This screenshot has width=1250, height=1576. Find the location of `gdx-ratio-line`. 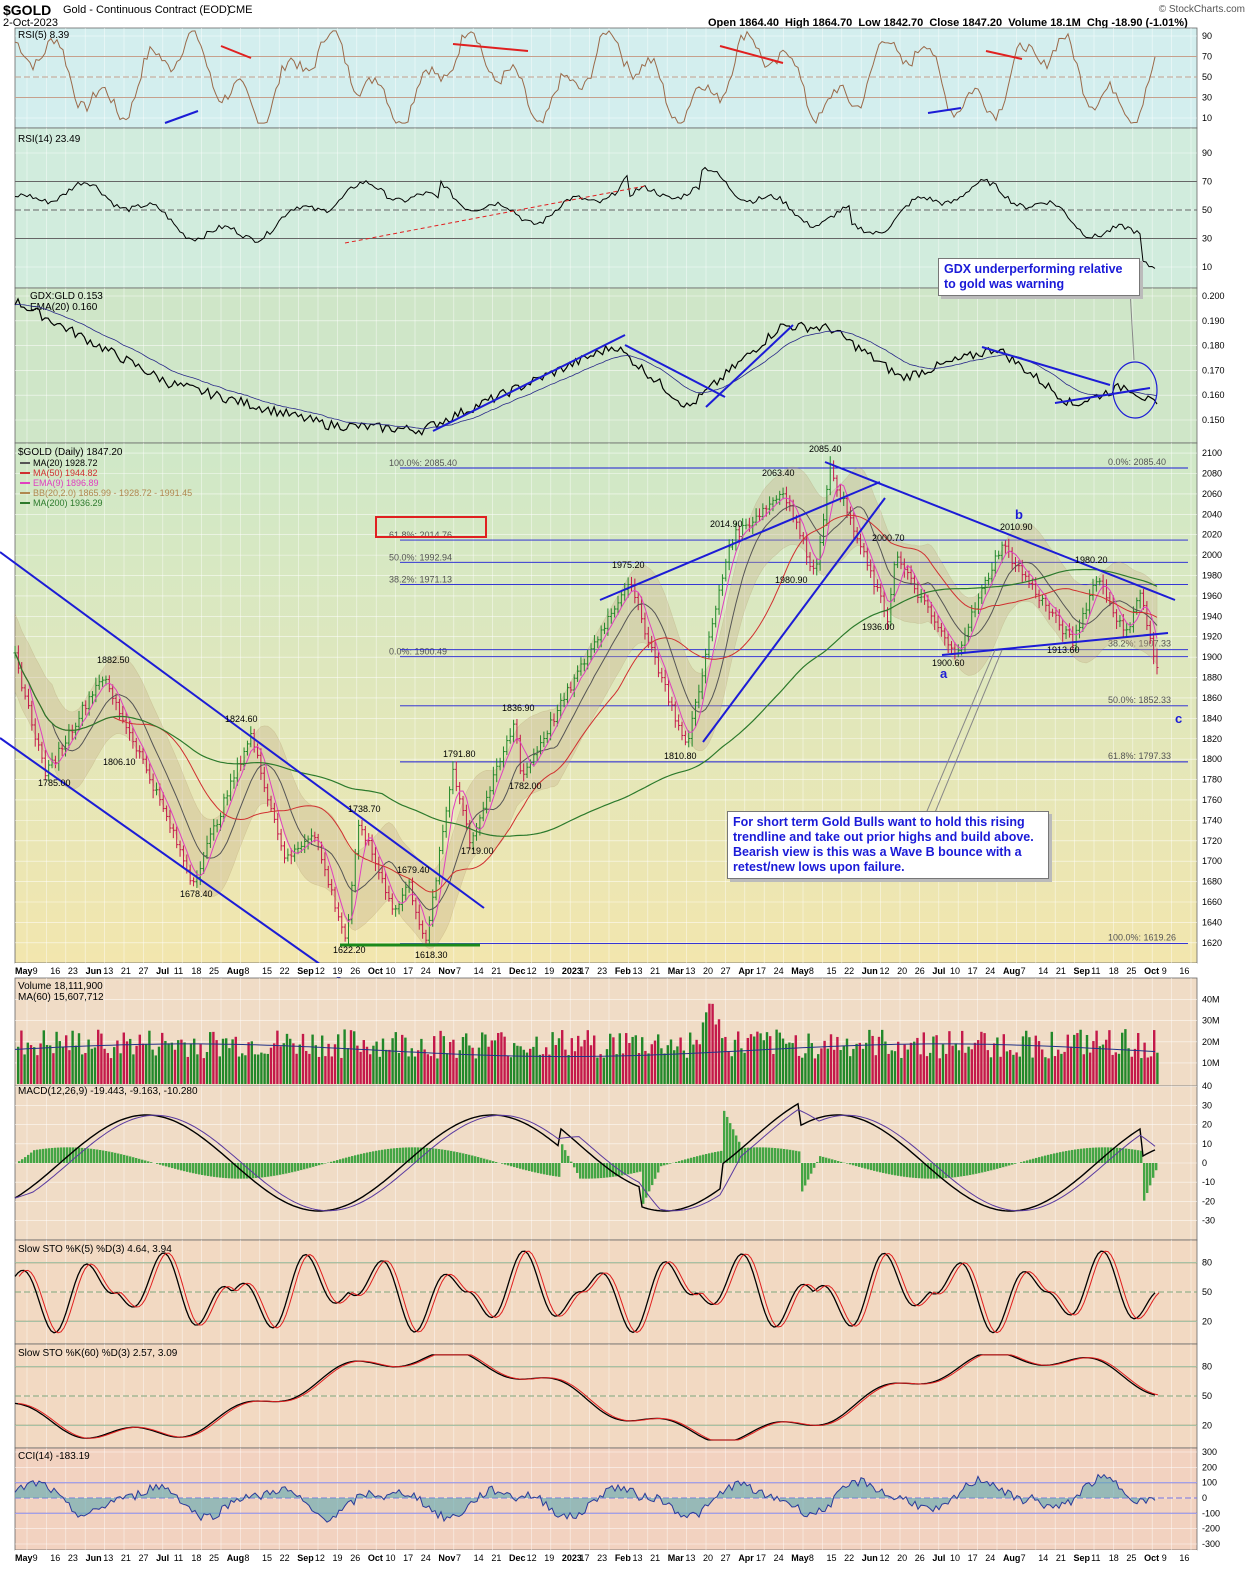

gdx-ratio-line is located at coordinates (586, 366).